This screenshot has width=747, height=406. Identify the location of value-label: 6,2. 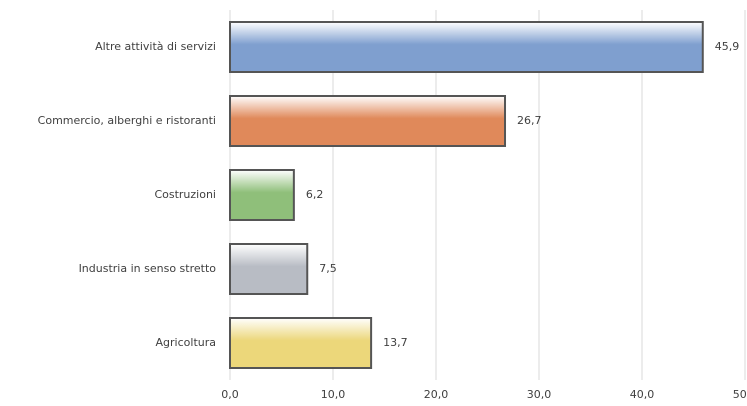
(315, 194).